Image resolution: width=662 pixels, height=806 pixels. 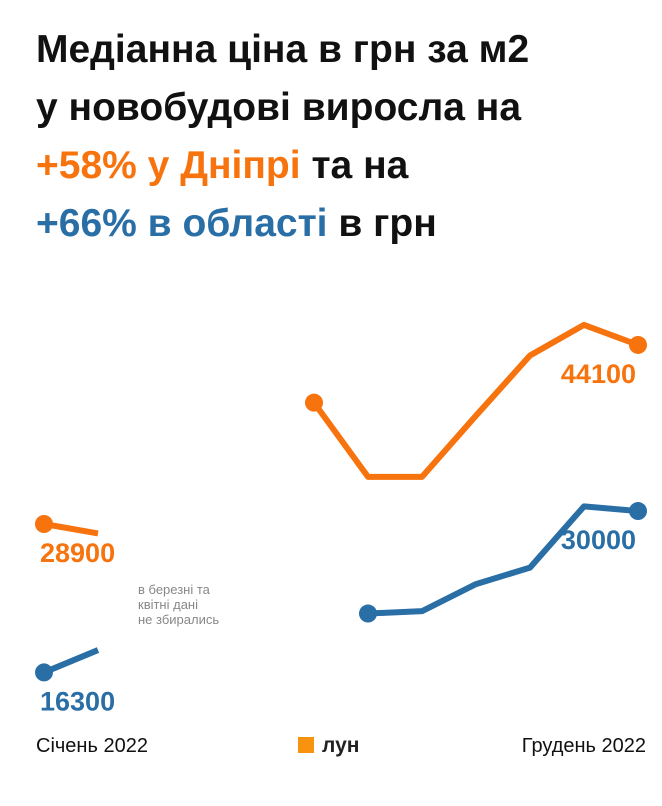 What do you see at coordinates (598, 540) in the screenshot?
I see `data-label: 30000` at bounding box center [598, 540].